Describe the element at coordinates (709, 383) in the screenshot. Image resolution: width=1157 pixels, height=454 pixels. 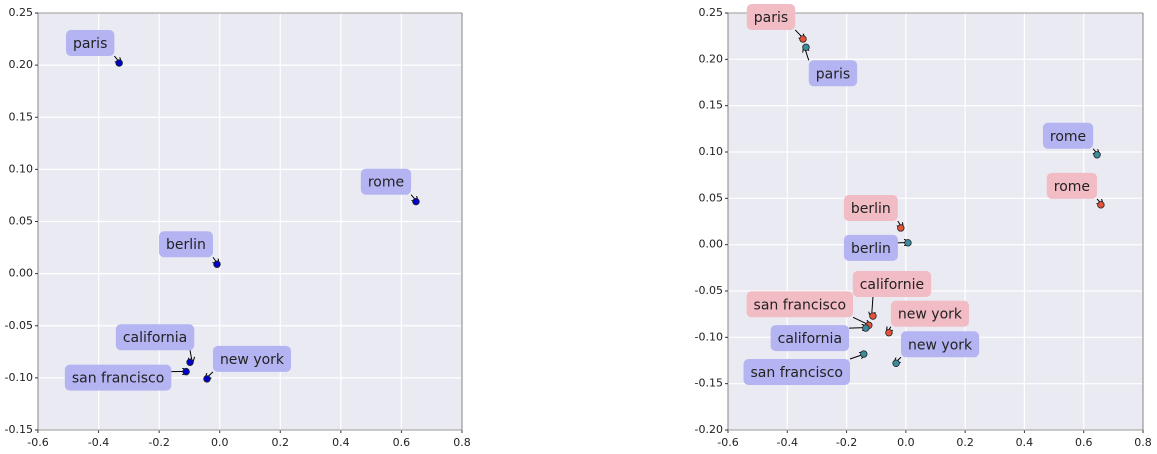
I see `y-tick-label: -0.15` at that location.